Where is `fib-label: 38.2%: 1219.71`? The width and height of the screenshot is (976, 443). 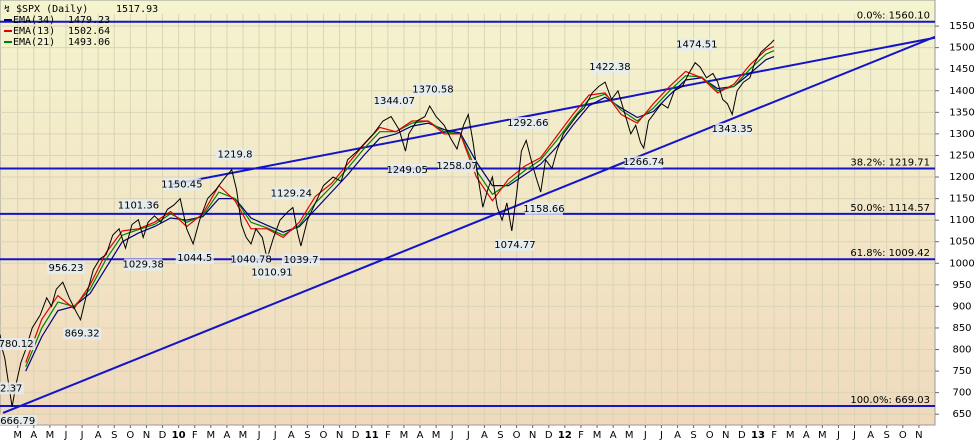 fib-label: 38.2%: 1219.71 is located at coordinates (890, 163).